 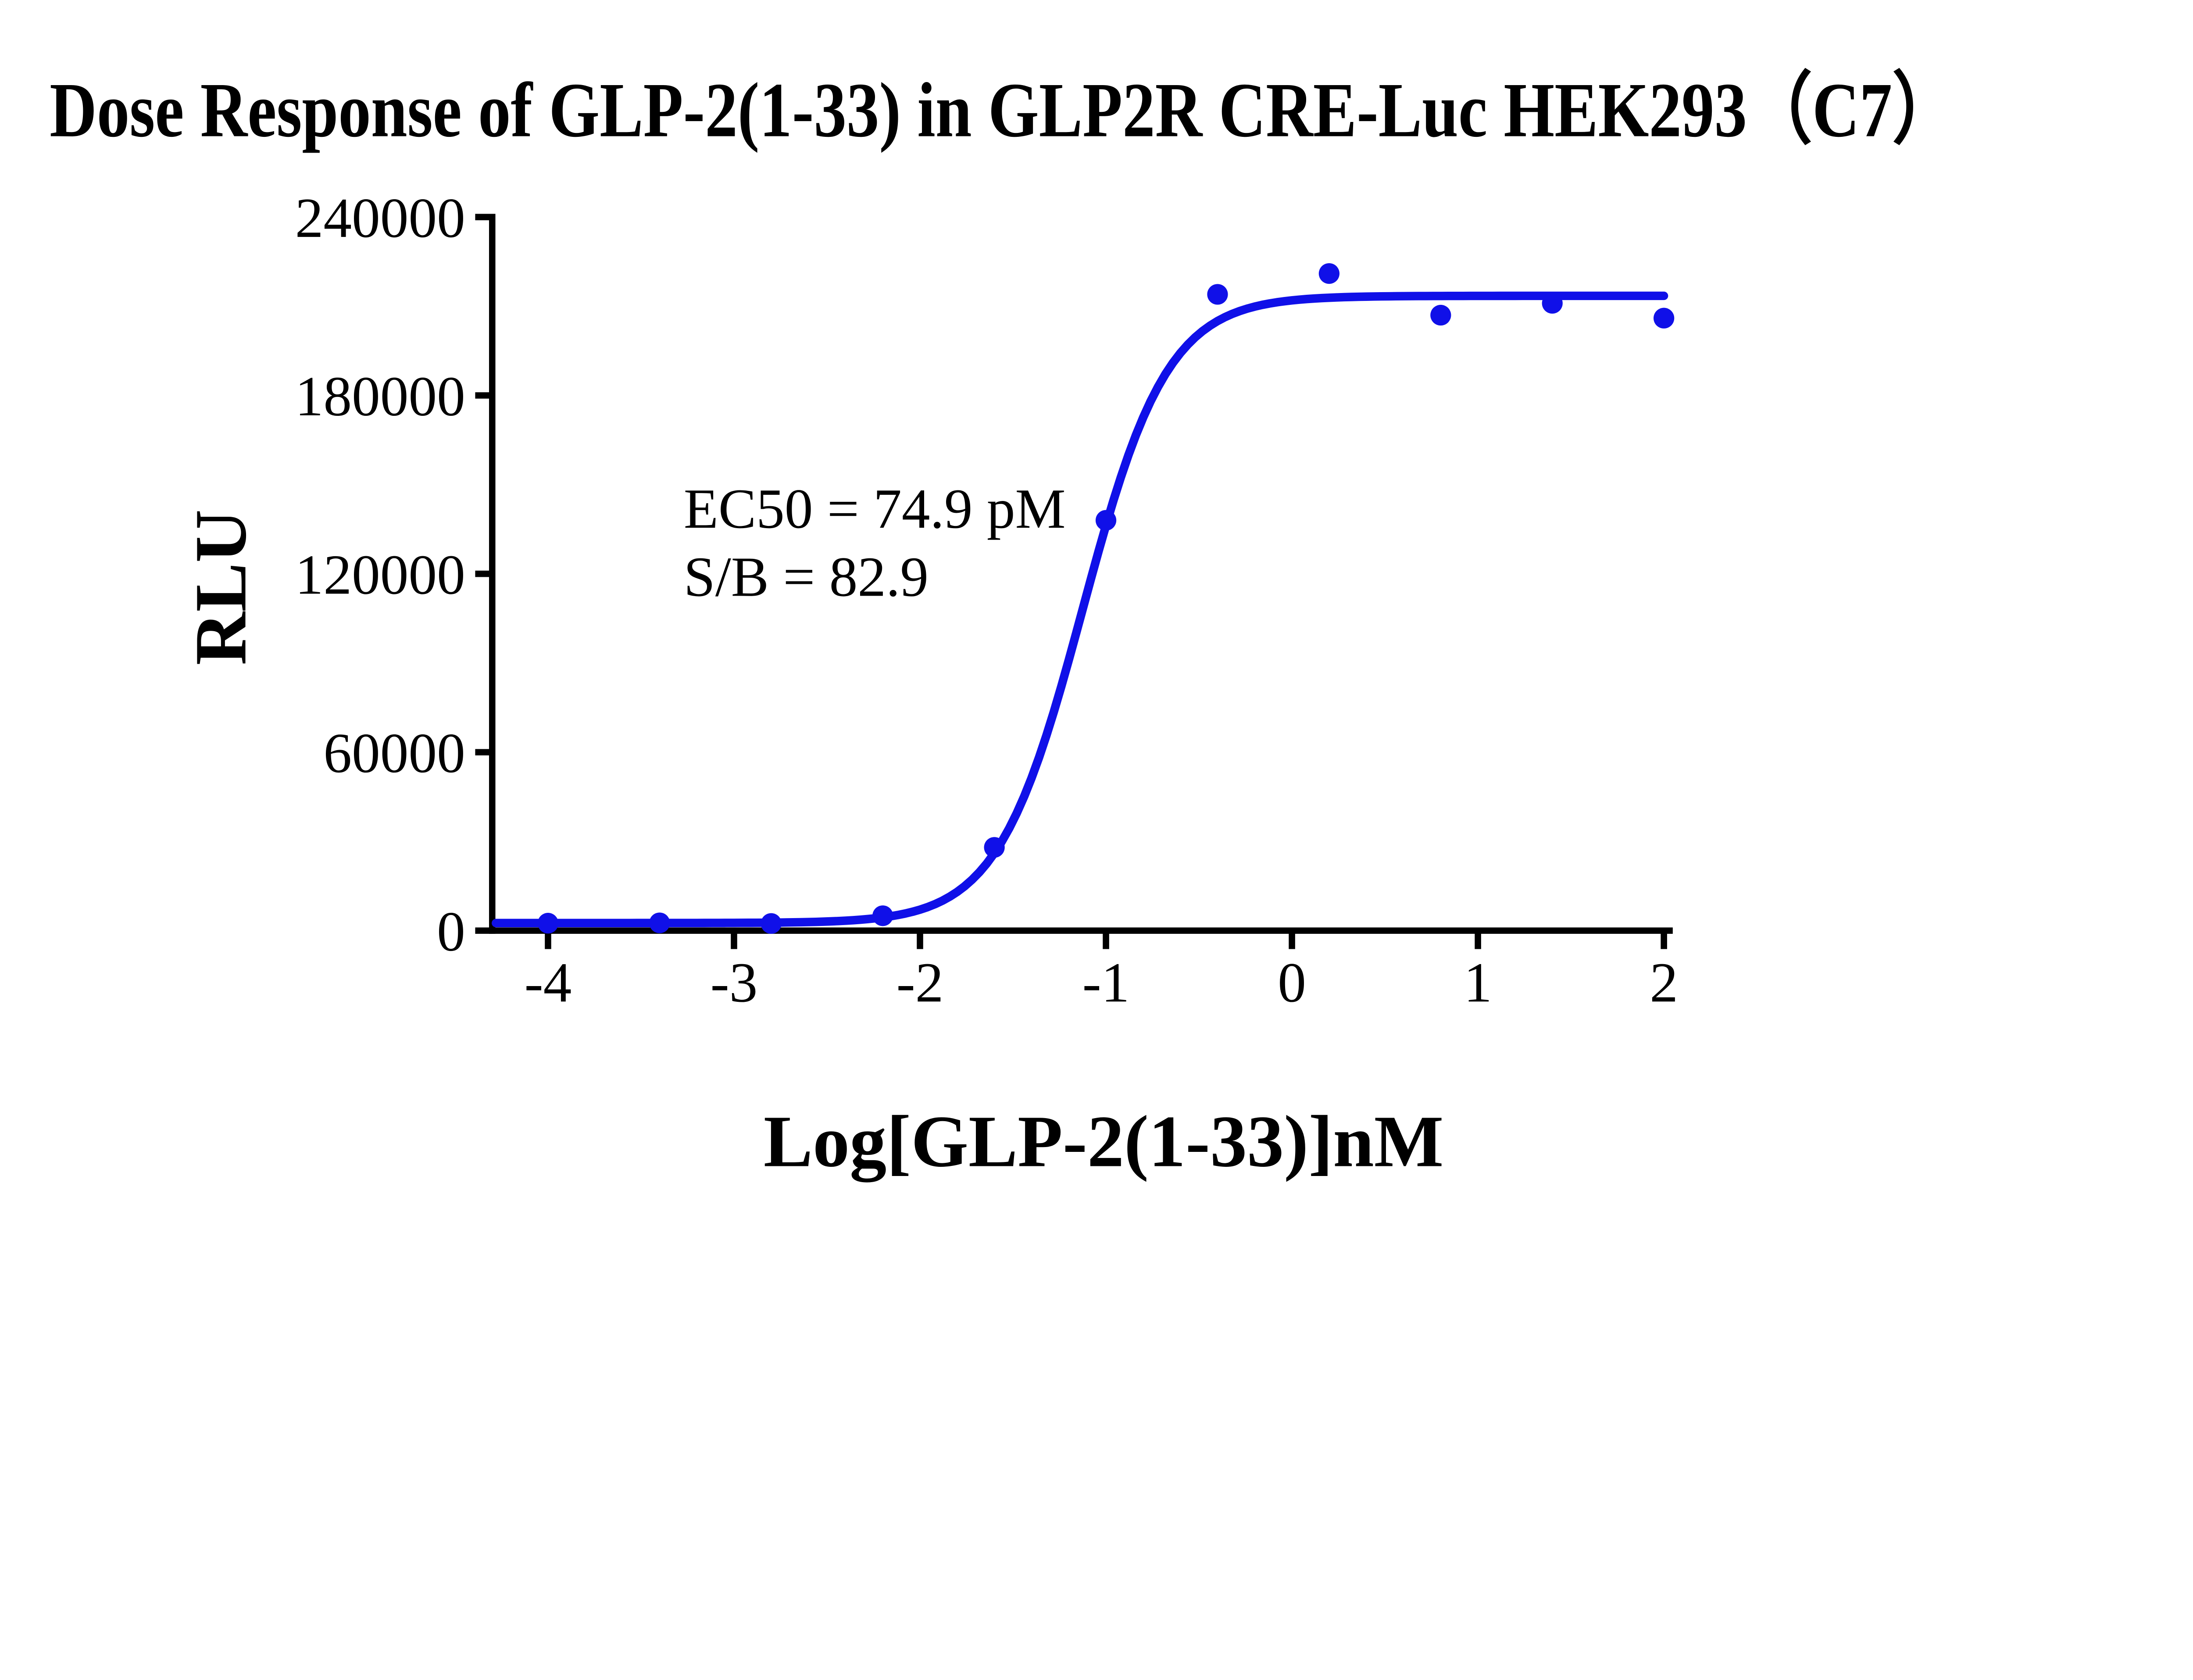 What do you see at coordinates (1106, 940) in the screenshot?
I see `x-axis-ticks` at bounding box center [1106, 940].